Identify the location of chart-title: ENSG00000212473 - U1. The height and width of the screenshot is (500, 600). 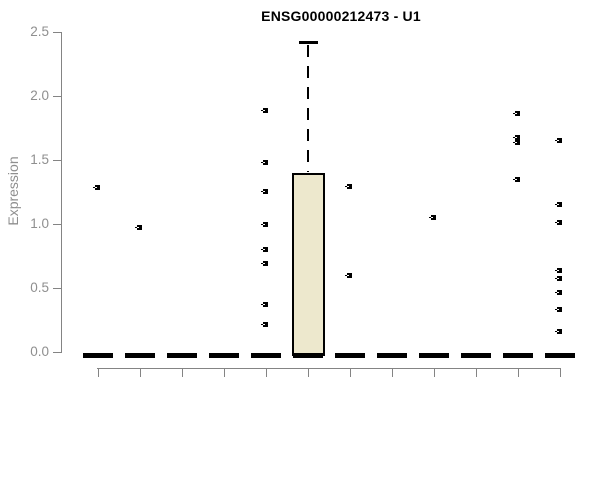
(341, 16).